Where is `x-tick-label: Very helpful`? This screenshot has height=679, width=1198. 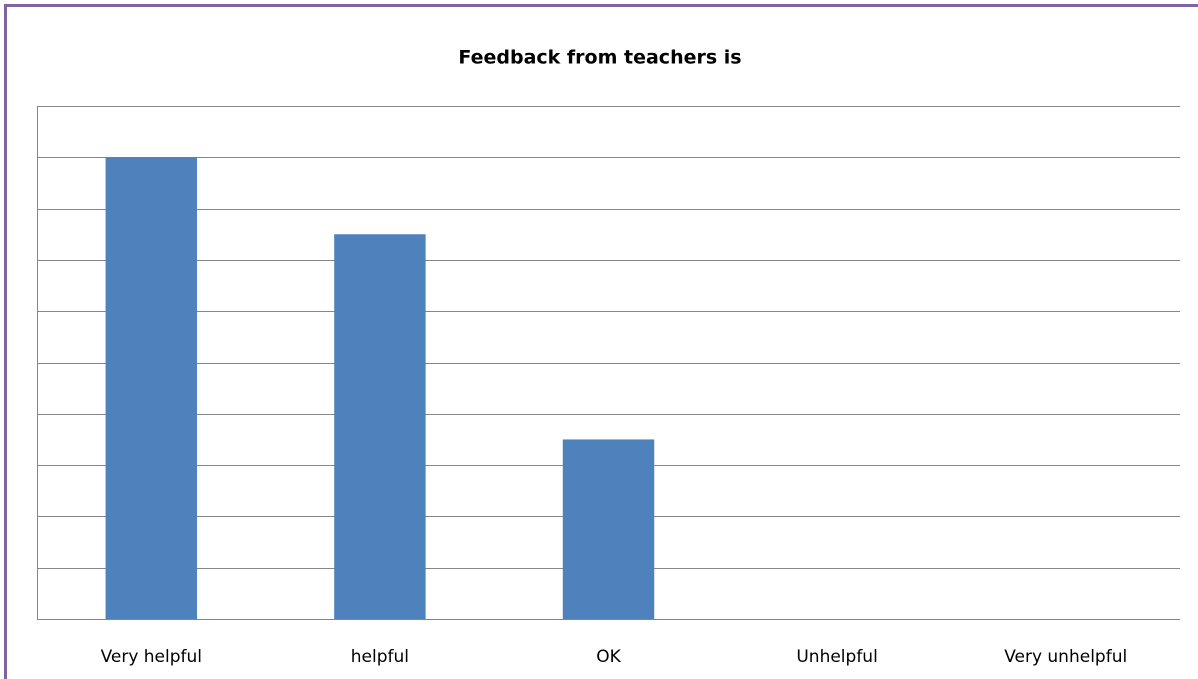
x-tick-label: Very helpful is located at coordinates (151, 657).